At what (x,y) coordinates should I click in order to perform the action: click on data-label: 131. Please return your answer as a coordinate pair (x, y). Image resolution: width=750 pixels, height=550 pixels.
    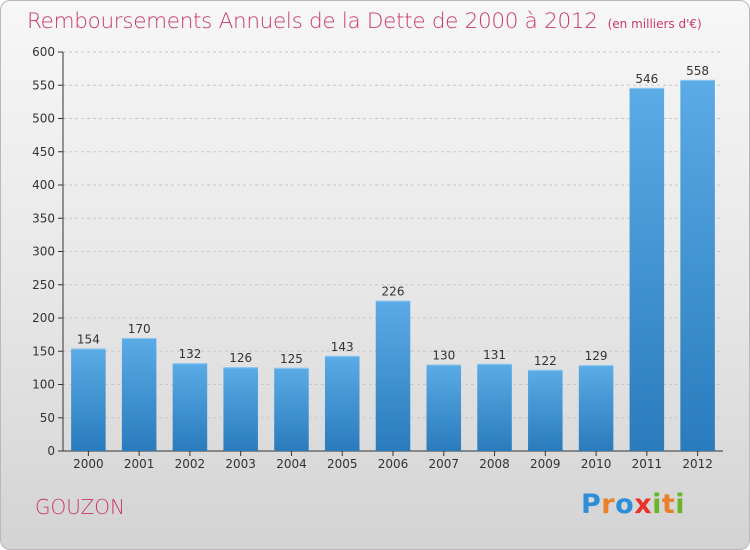
    Looking at the image, I should click on (494, 355).